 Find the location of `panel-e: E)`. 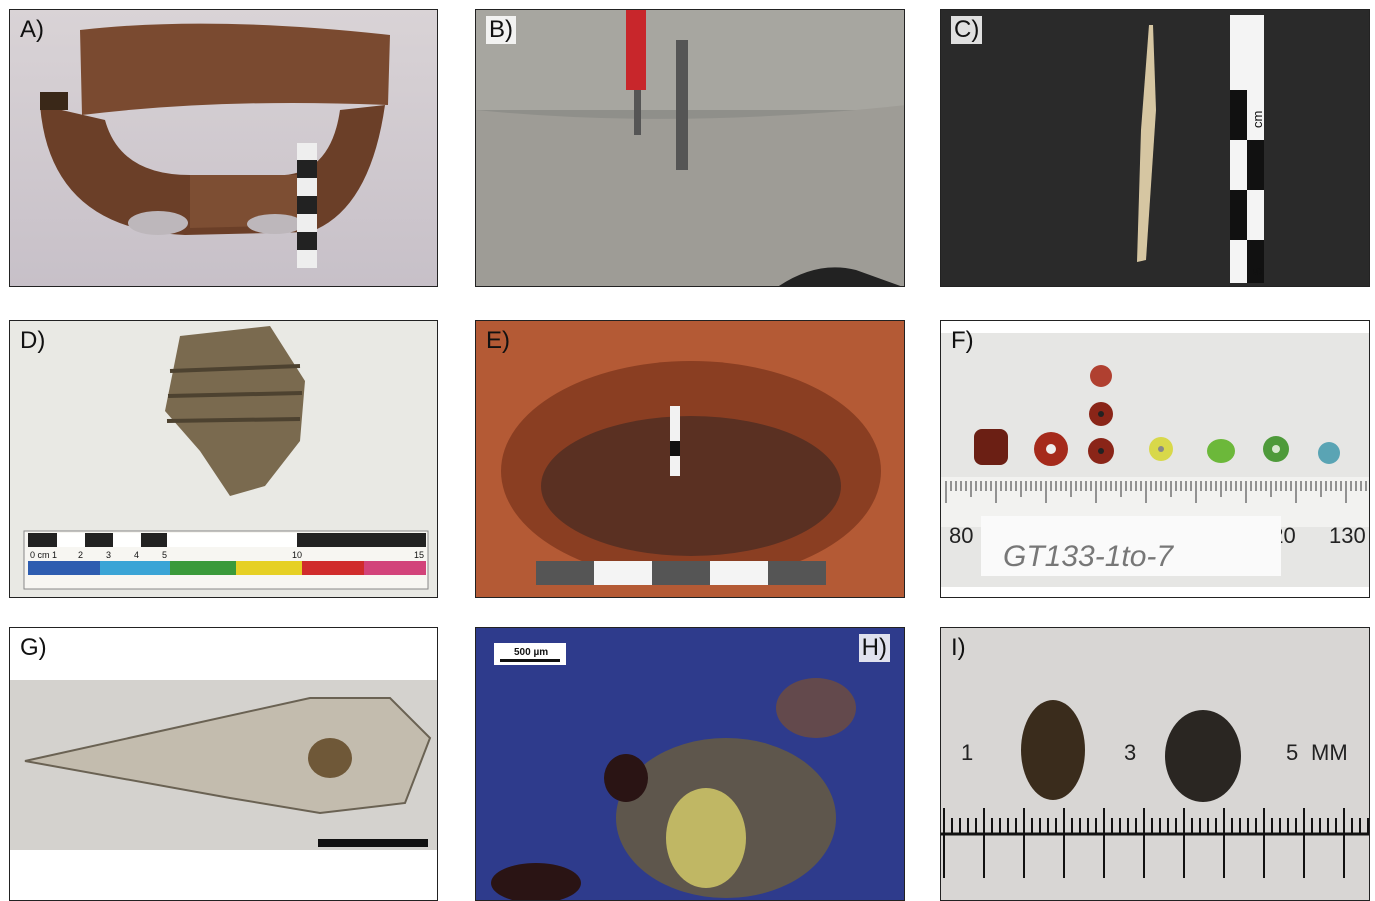

panel-e: E) is located at coordinates (690, 459).